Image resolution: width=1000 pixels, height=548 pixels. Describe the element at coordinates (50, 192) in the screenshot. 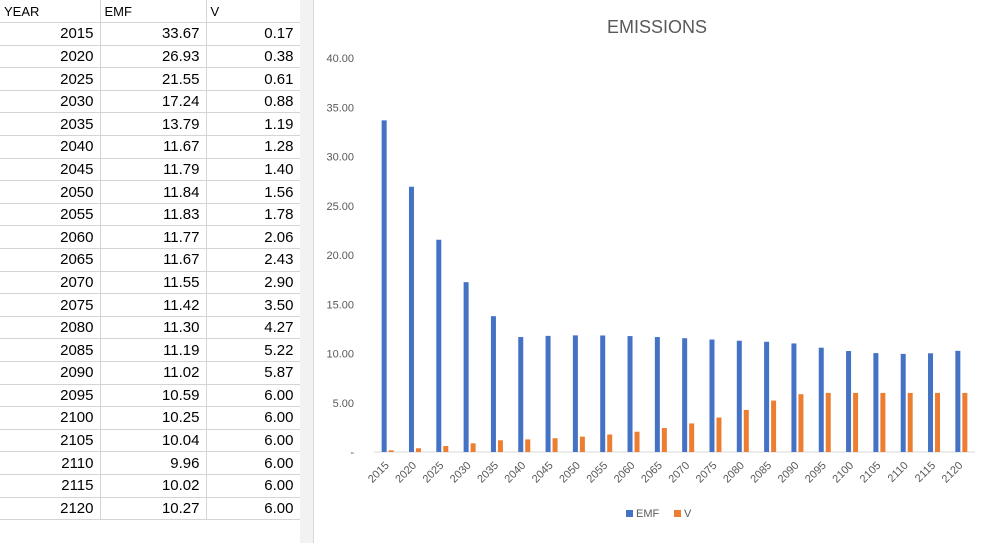

I see `cell-year: 2050` at that location.